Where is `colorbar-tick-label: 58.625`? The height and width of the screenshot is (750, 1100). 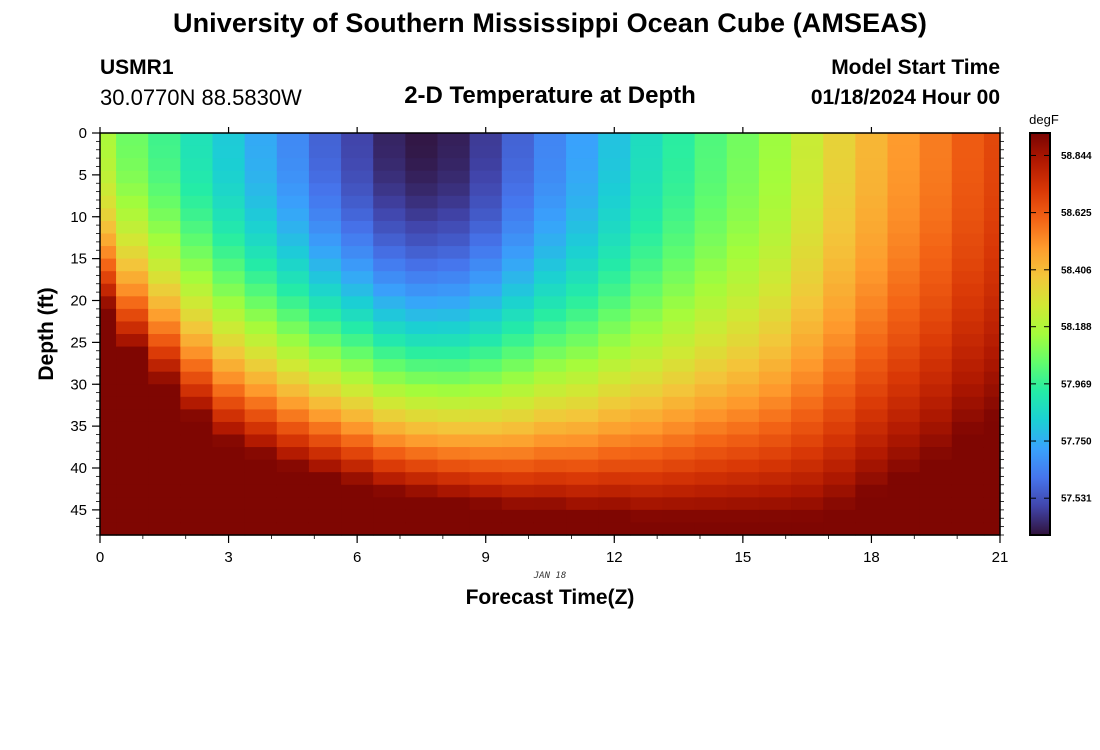 colorbar-tick-label: 58.625 is located at coordinates (1076, 213).